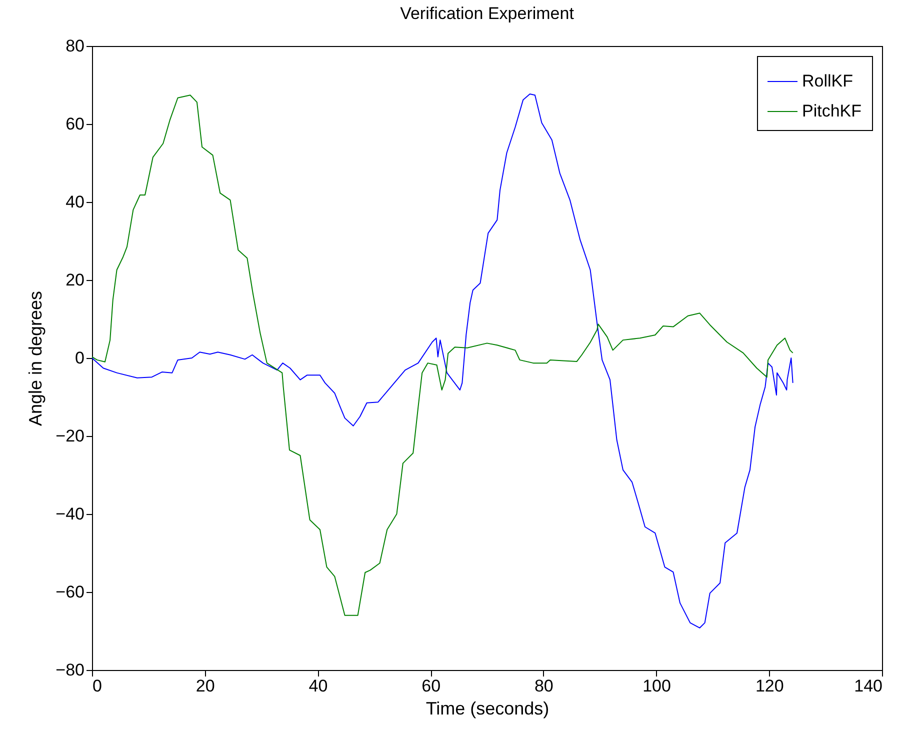  I want to click on chart-title: Verification Experiment, so click(487, 13).